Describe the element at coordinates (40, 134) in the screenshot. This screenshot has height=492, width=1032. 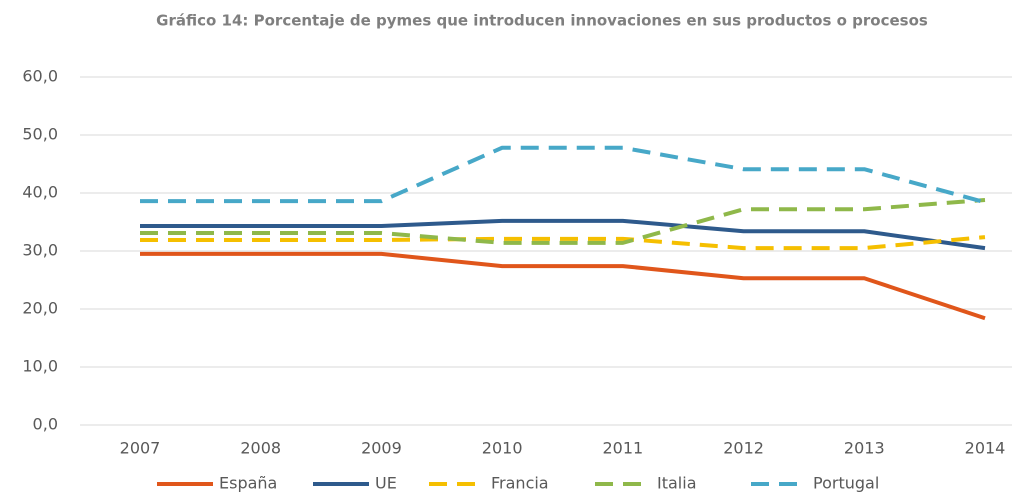
I see `y-tick-label: 50,0` at that location.